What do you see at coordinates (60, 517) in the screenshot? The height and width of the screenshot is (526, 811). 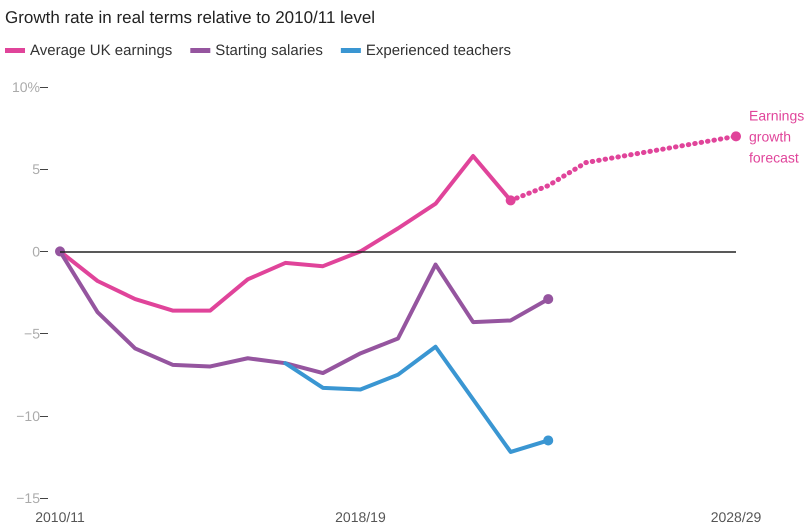 I see `x-tick-label: 2010/11` at bounding box center [60, 517].